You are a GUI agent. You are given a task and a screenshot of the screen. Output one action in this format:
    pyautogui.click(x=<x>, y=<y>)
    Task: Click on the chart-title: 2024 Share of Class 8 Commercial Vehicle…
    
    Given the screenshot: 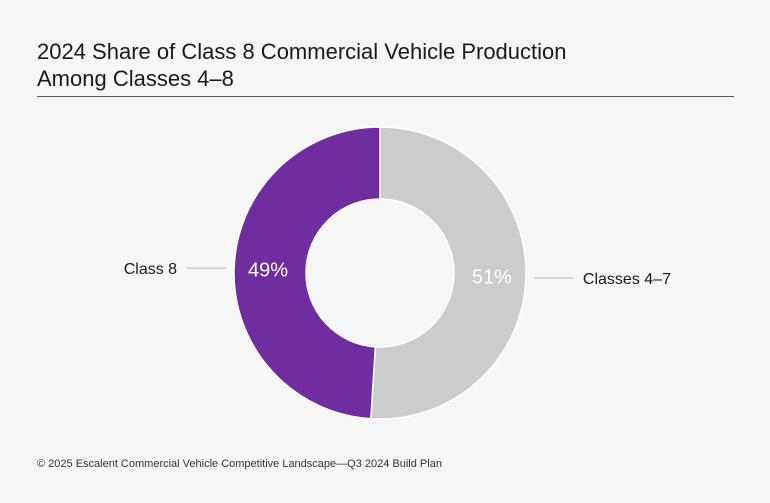 What is the action you would take?
    pyautogui.click(x=387, y=65)
    